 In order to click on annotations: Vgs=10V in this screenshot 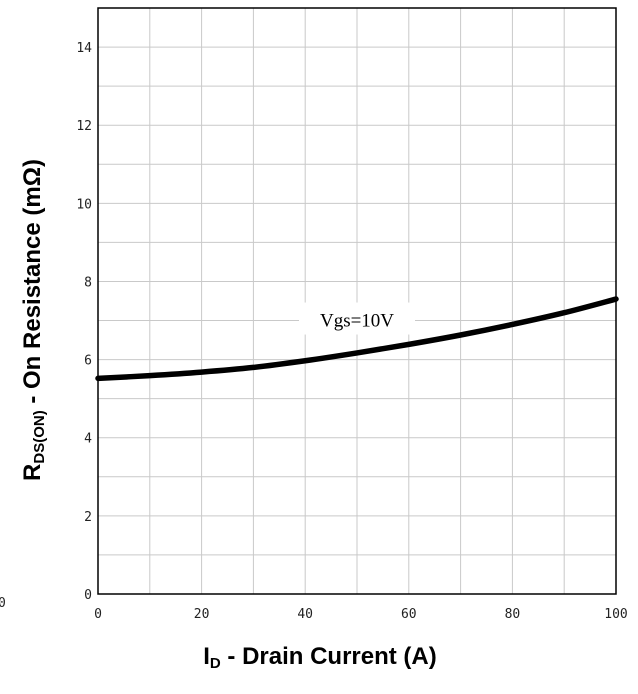, I will do `click(357, 318)`.